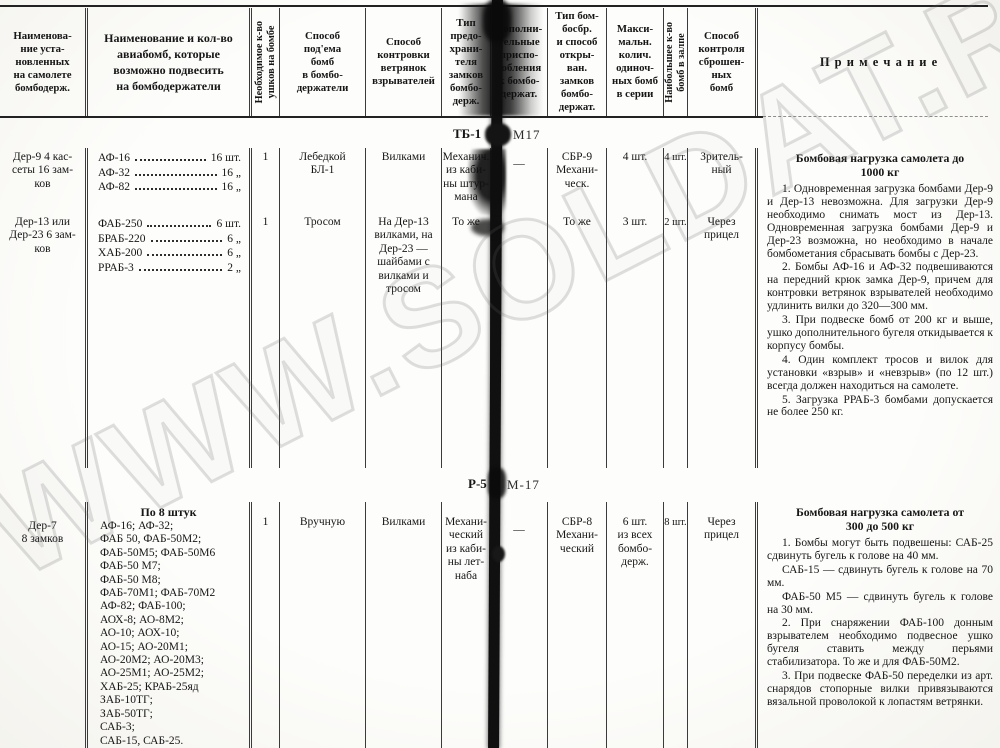 This screenshot has height=748, width=1000. Describe the element at coordinates (225, 158) in the screenshot. I see `bomb-qty: 16 шт.` at that location.